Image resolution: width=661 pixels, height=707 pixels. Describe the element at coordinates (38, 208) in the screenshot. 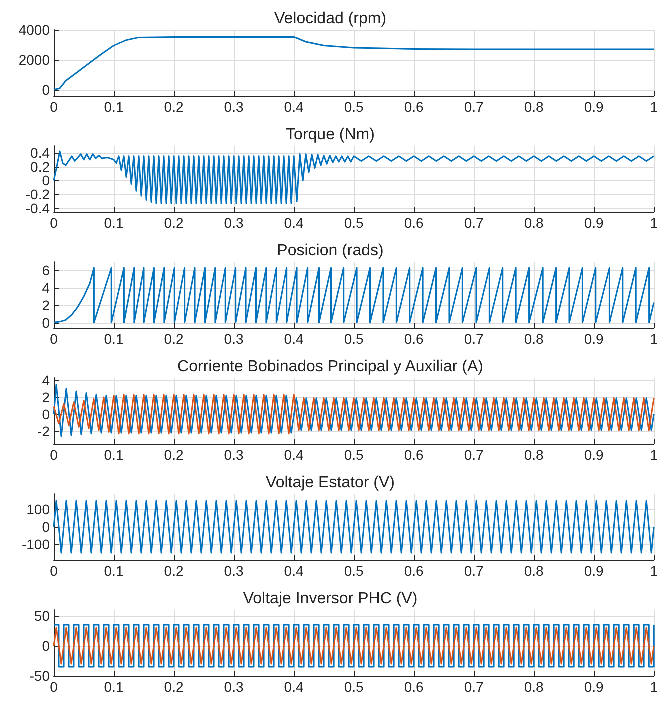

I see `y-tick-label: -0.4` at that location.